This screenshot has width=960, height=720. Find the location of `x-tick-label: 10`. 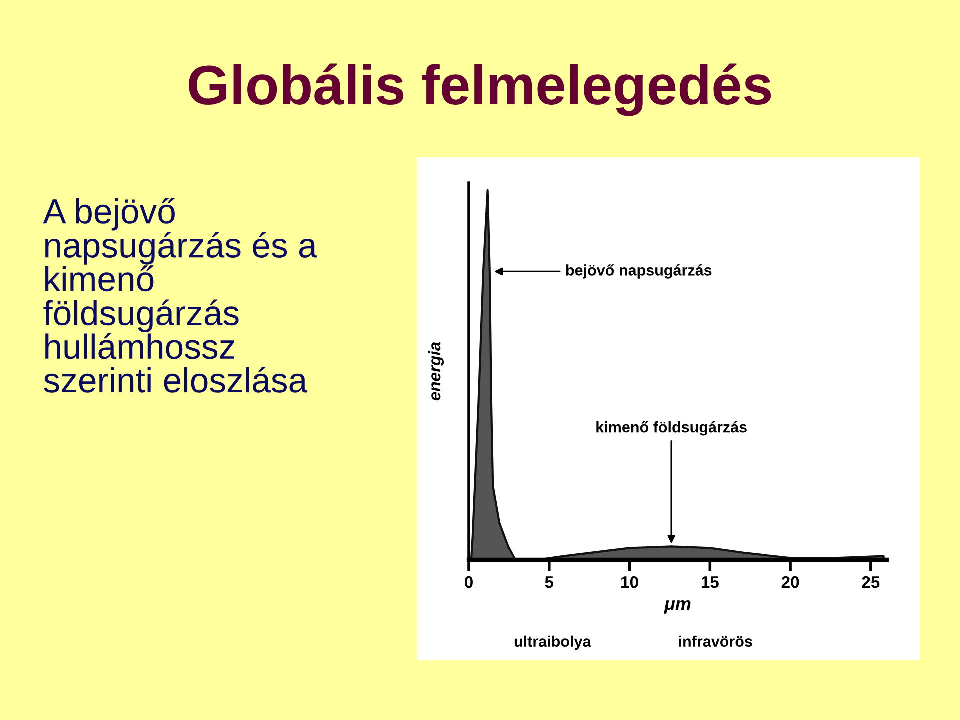

x-tick-label: 10 is located at coordinates (630, 582).